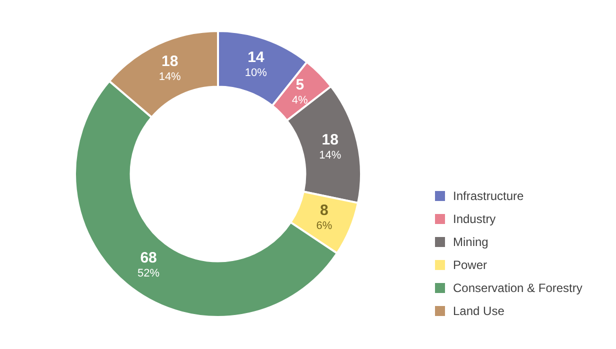 The width and height of the screenshot is (616, 349). Describe the element at coordinates (149, 264) in the screenshot. I see `data-label: 68 52%` at that location.